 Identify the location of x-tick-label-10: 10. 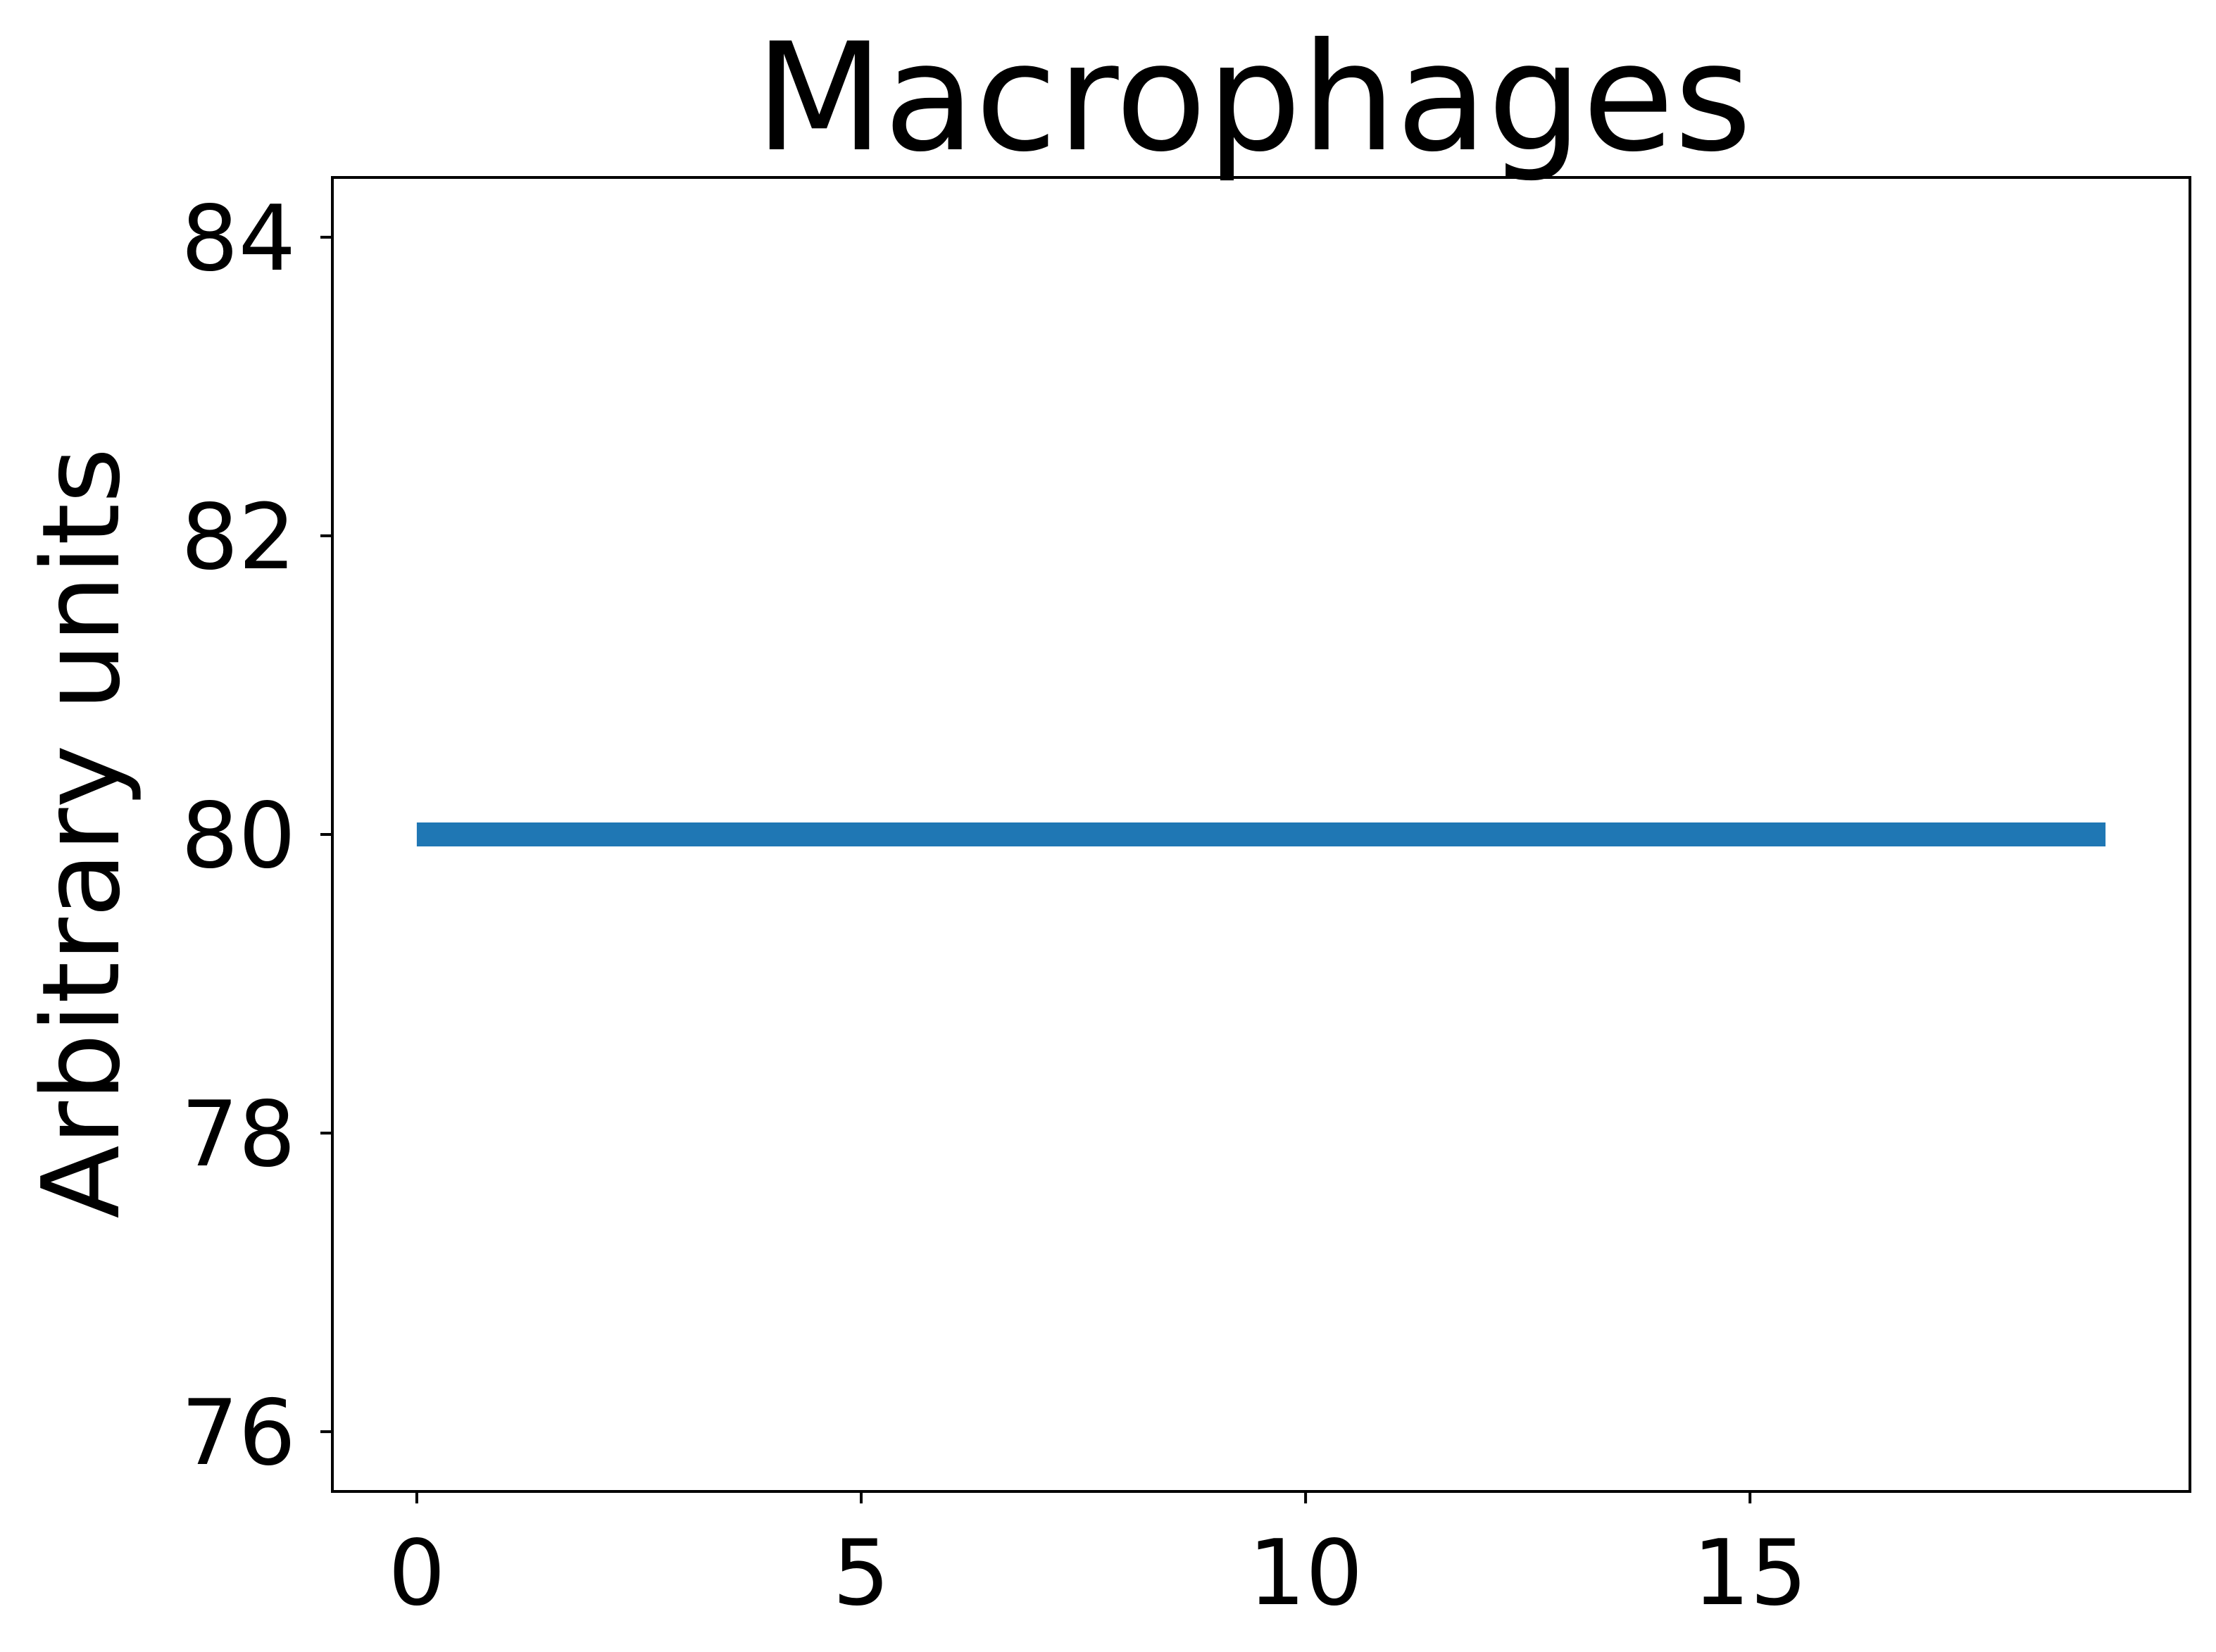
(1305, 1573).